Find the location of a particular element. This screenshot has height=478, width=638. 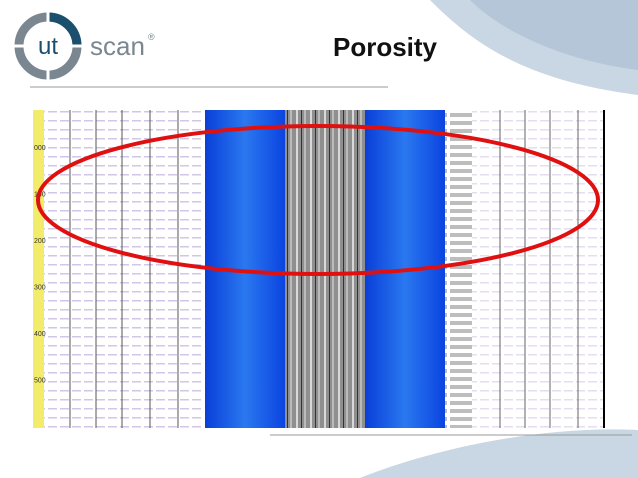

logo-mark: ® is located at coordinates (151, 37).